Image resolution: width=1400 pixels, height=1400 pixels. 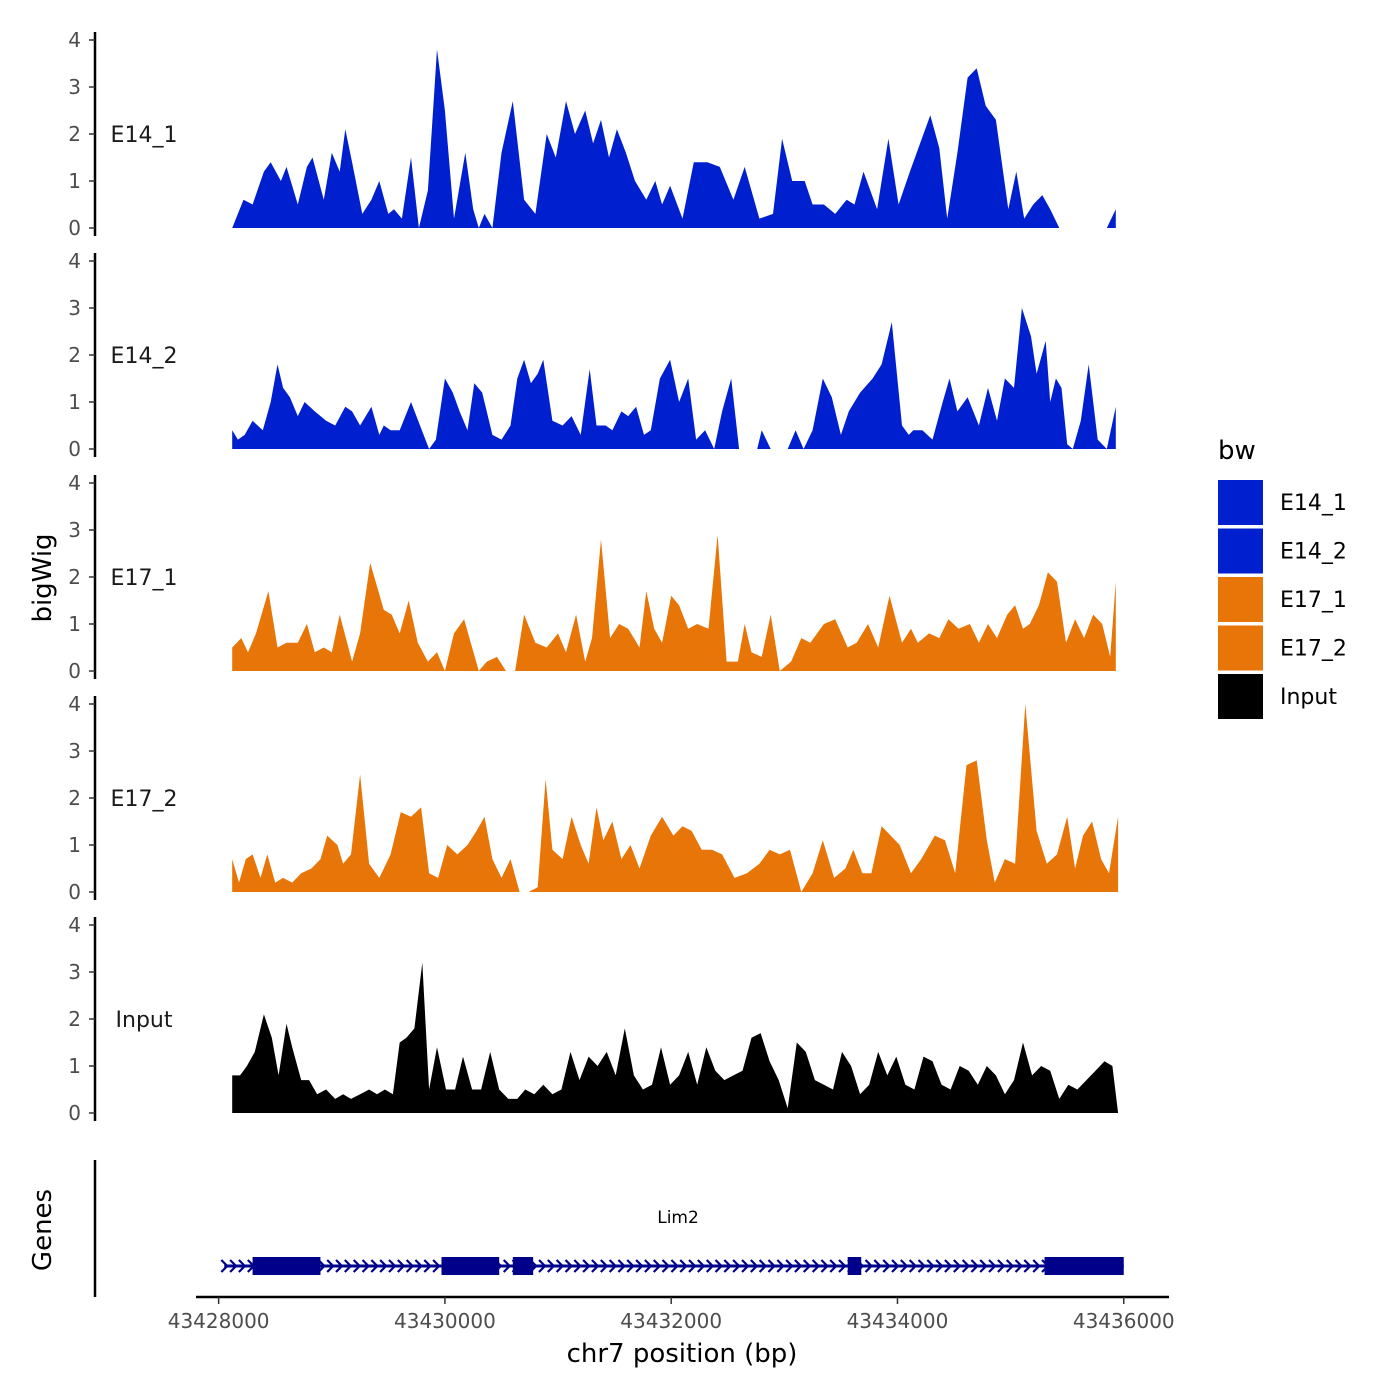 I want to click on genes-axis-title: Genes, so click(x=43, y=1230).